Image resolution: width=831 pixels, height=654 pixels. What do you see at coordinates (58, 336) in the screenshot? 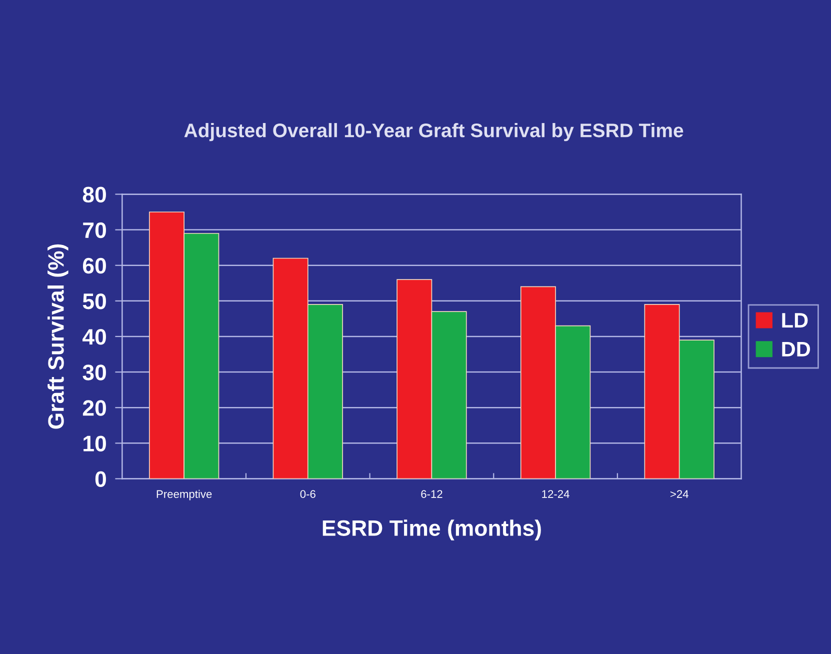
I see `y-axis-title: Graft Survival (%)` at bounding box center [58, 336].